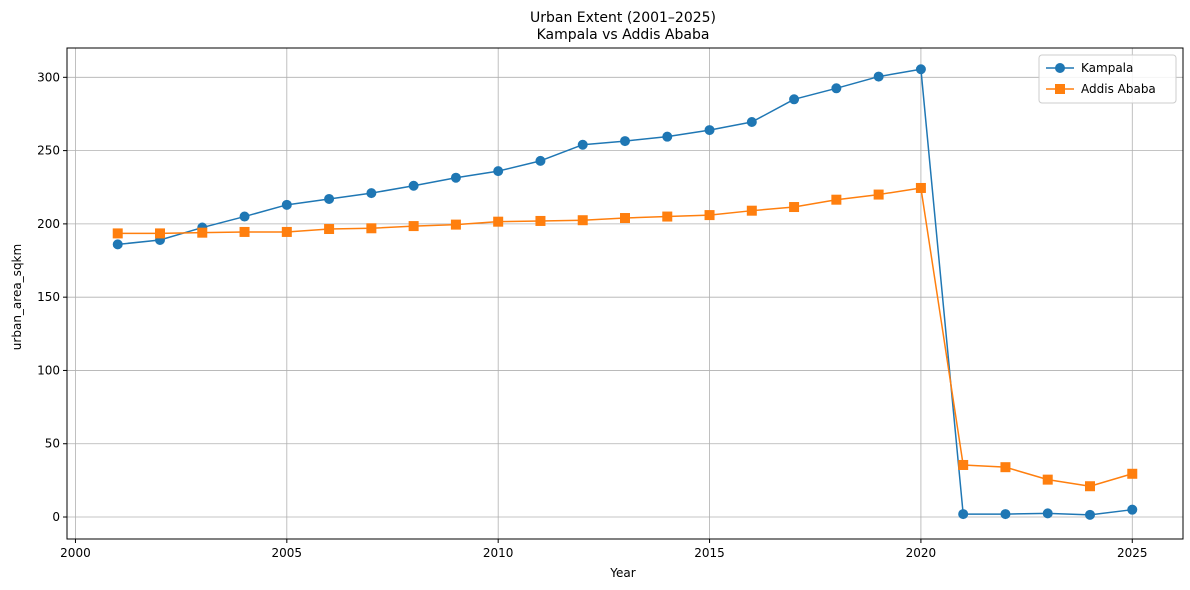 Image resolution: width=1190 pixels, height=590 pixels. Describe the element at coordinates (1060, 89) in the screenshot. I see `legend-marker-addis-ababa` at that location.